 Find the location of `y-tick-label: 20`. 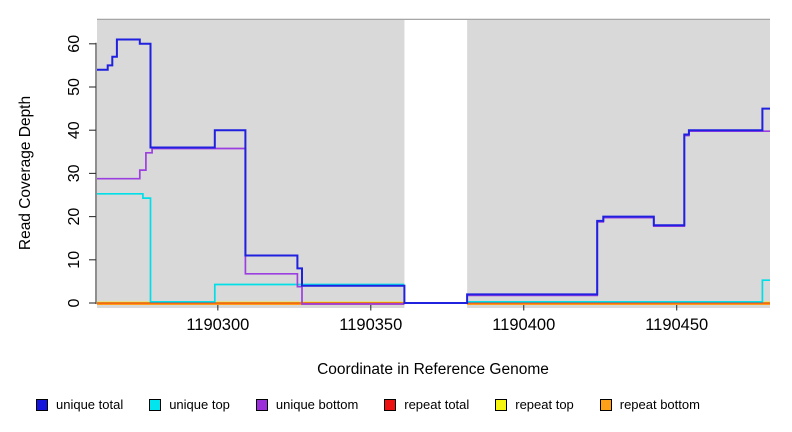

y-tick-label: 20 is located at coordinates (74, 217).